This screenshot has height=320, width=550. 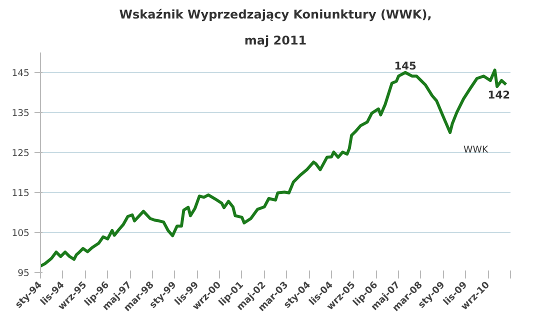 I want to click on y-tick-label: 115, so click(x=21, y=193).